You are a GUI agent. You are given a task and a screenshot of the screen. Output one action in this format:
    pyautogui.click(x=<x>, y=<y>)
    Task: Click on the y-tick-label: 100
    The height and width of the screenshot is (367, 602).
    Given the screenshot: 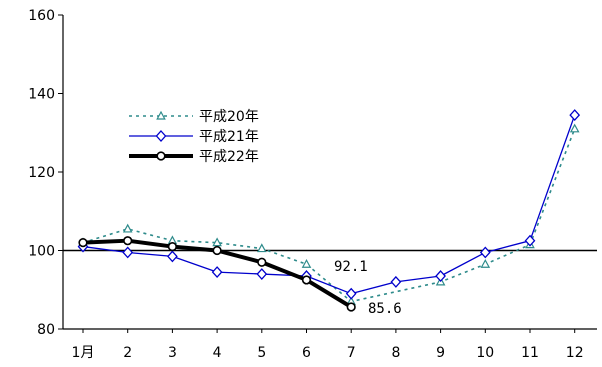 What is the action you would take?
    pyautogui.click(x=41, y=252)
    